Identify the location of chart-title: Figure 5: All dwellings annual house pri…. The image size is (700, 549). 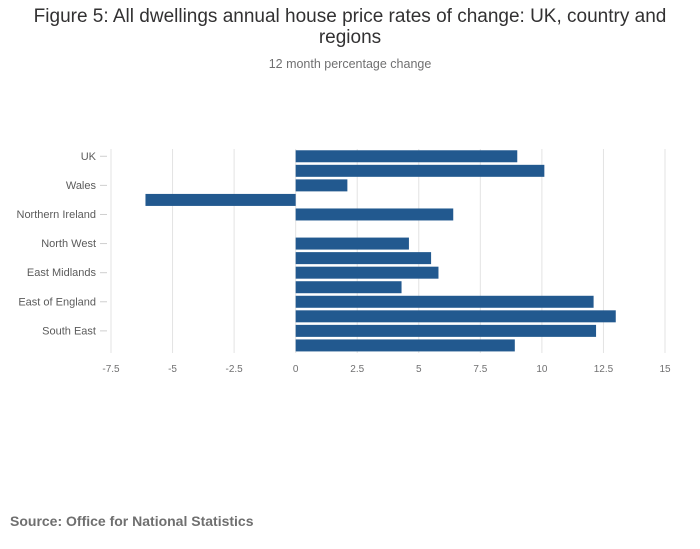
(350, 27).